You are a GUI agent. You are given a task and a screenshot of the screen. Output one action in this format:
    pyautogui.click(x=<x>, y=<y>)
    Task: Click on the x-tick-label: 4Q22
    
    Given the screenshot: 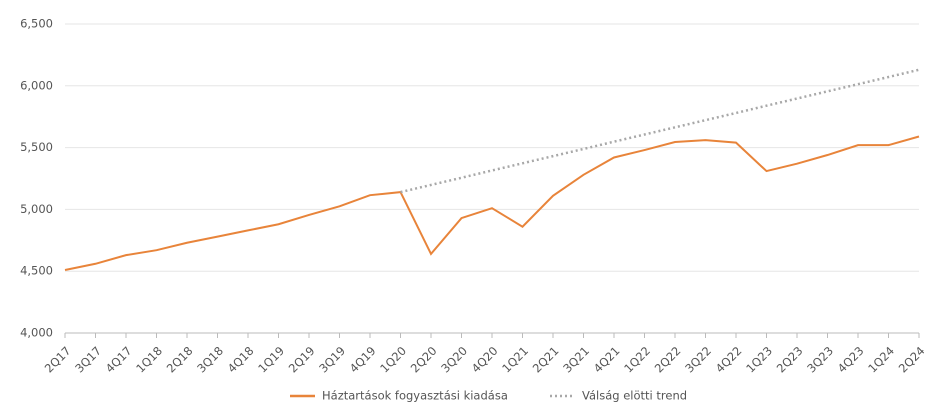 What is the action you would take?
    pyautogui.click(x=729, y=360)
    